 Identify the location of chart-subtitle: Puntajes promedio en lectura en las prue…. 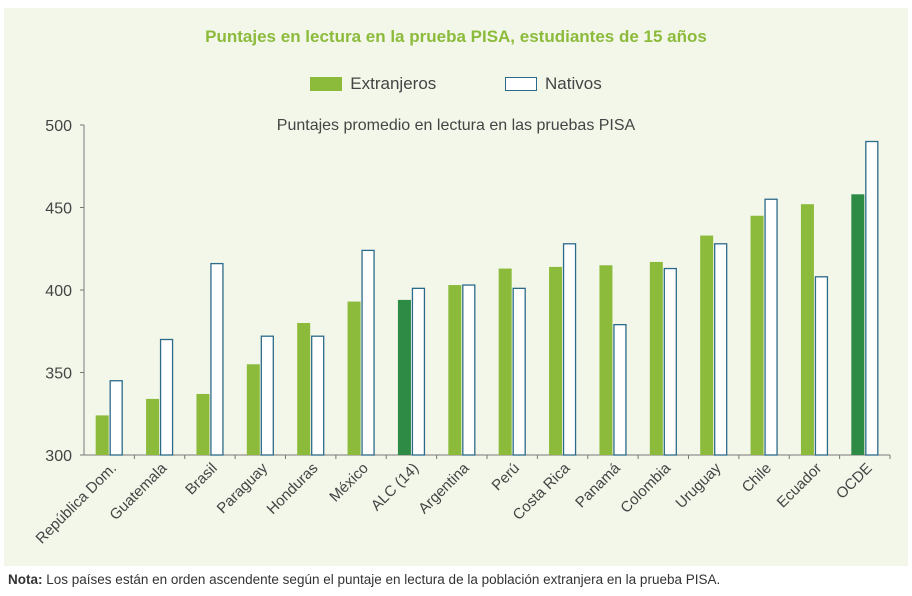
(456, 125).